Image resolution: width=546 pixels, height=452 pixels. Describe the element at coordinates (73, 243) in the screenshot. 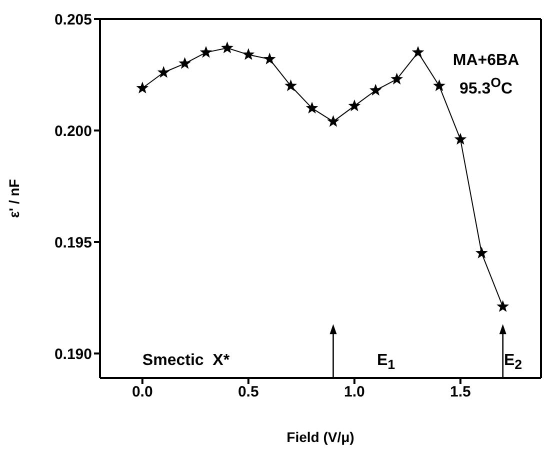

I see `y-tick-label: 0.195` at that location.